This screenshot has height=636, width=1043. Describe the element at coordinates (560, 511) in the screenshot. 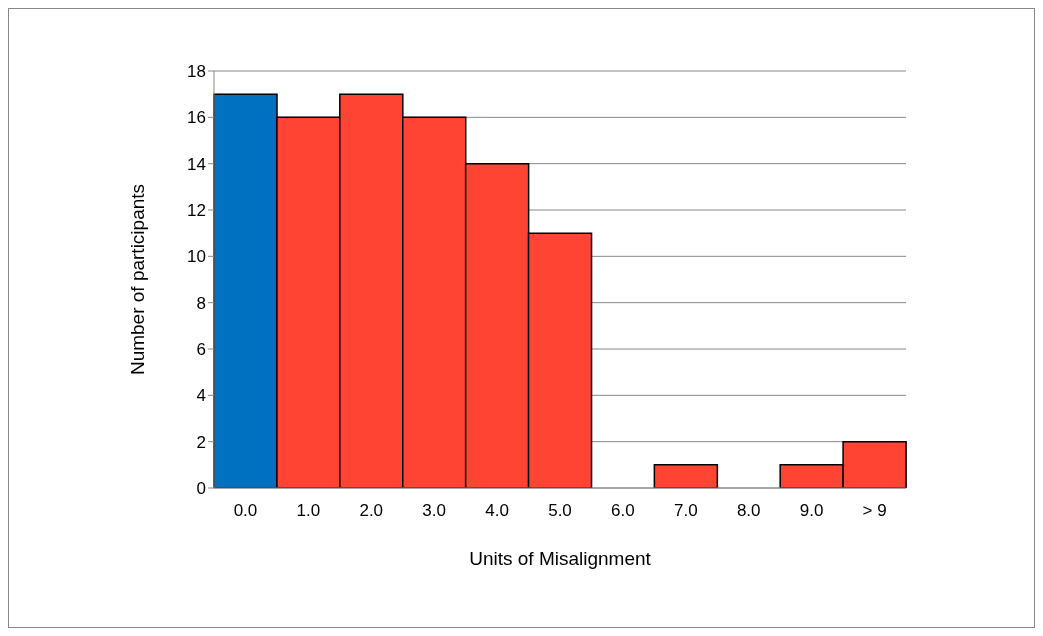

I see `x-tick-label: 5.0` at that location.